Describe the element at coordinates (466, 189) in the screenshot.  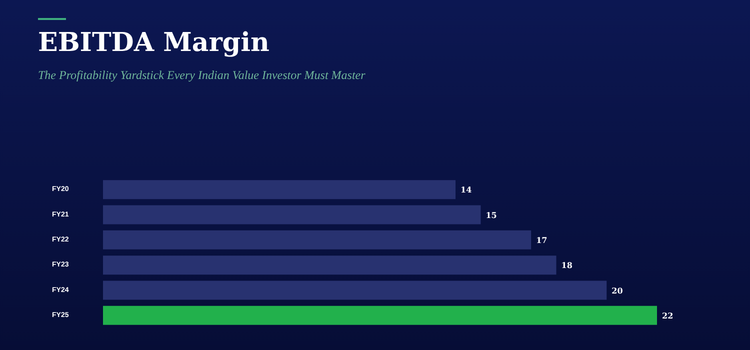
I see `data-label: 14` at that location.